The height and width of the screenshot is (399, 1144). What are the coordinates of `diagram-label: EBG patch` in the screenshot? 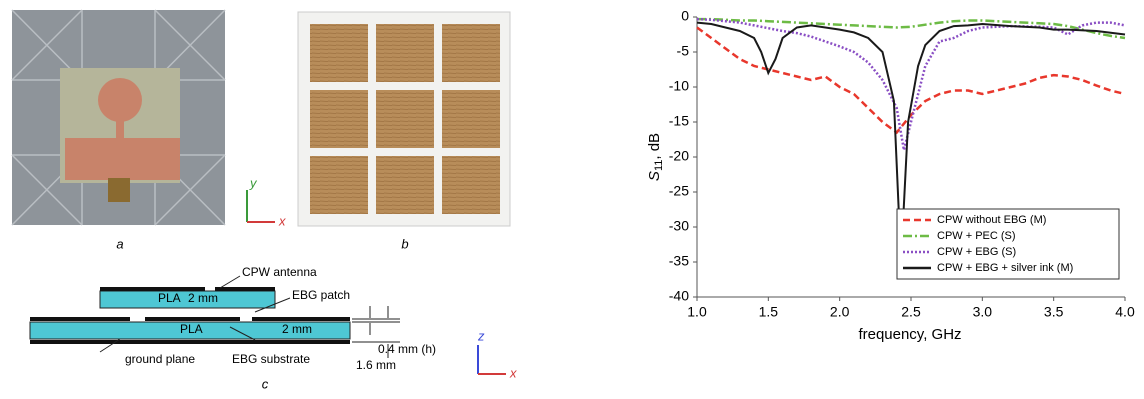 It's located at (321, 295).